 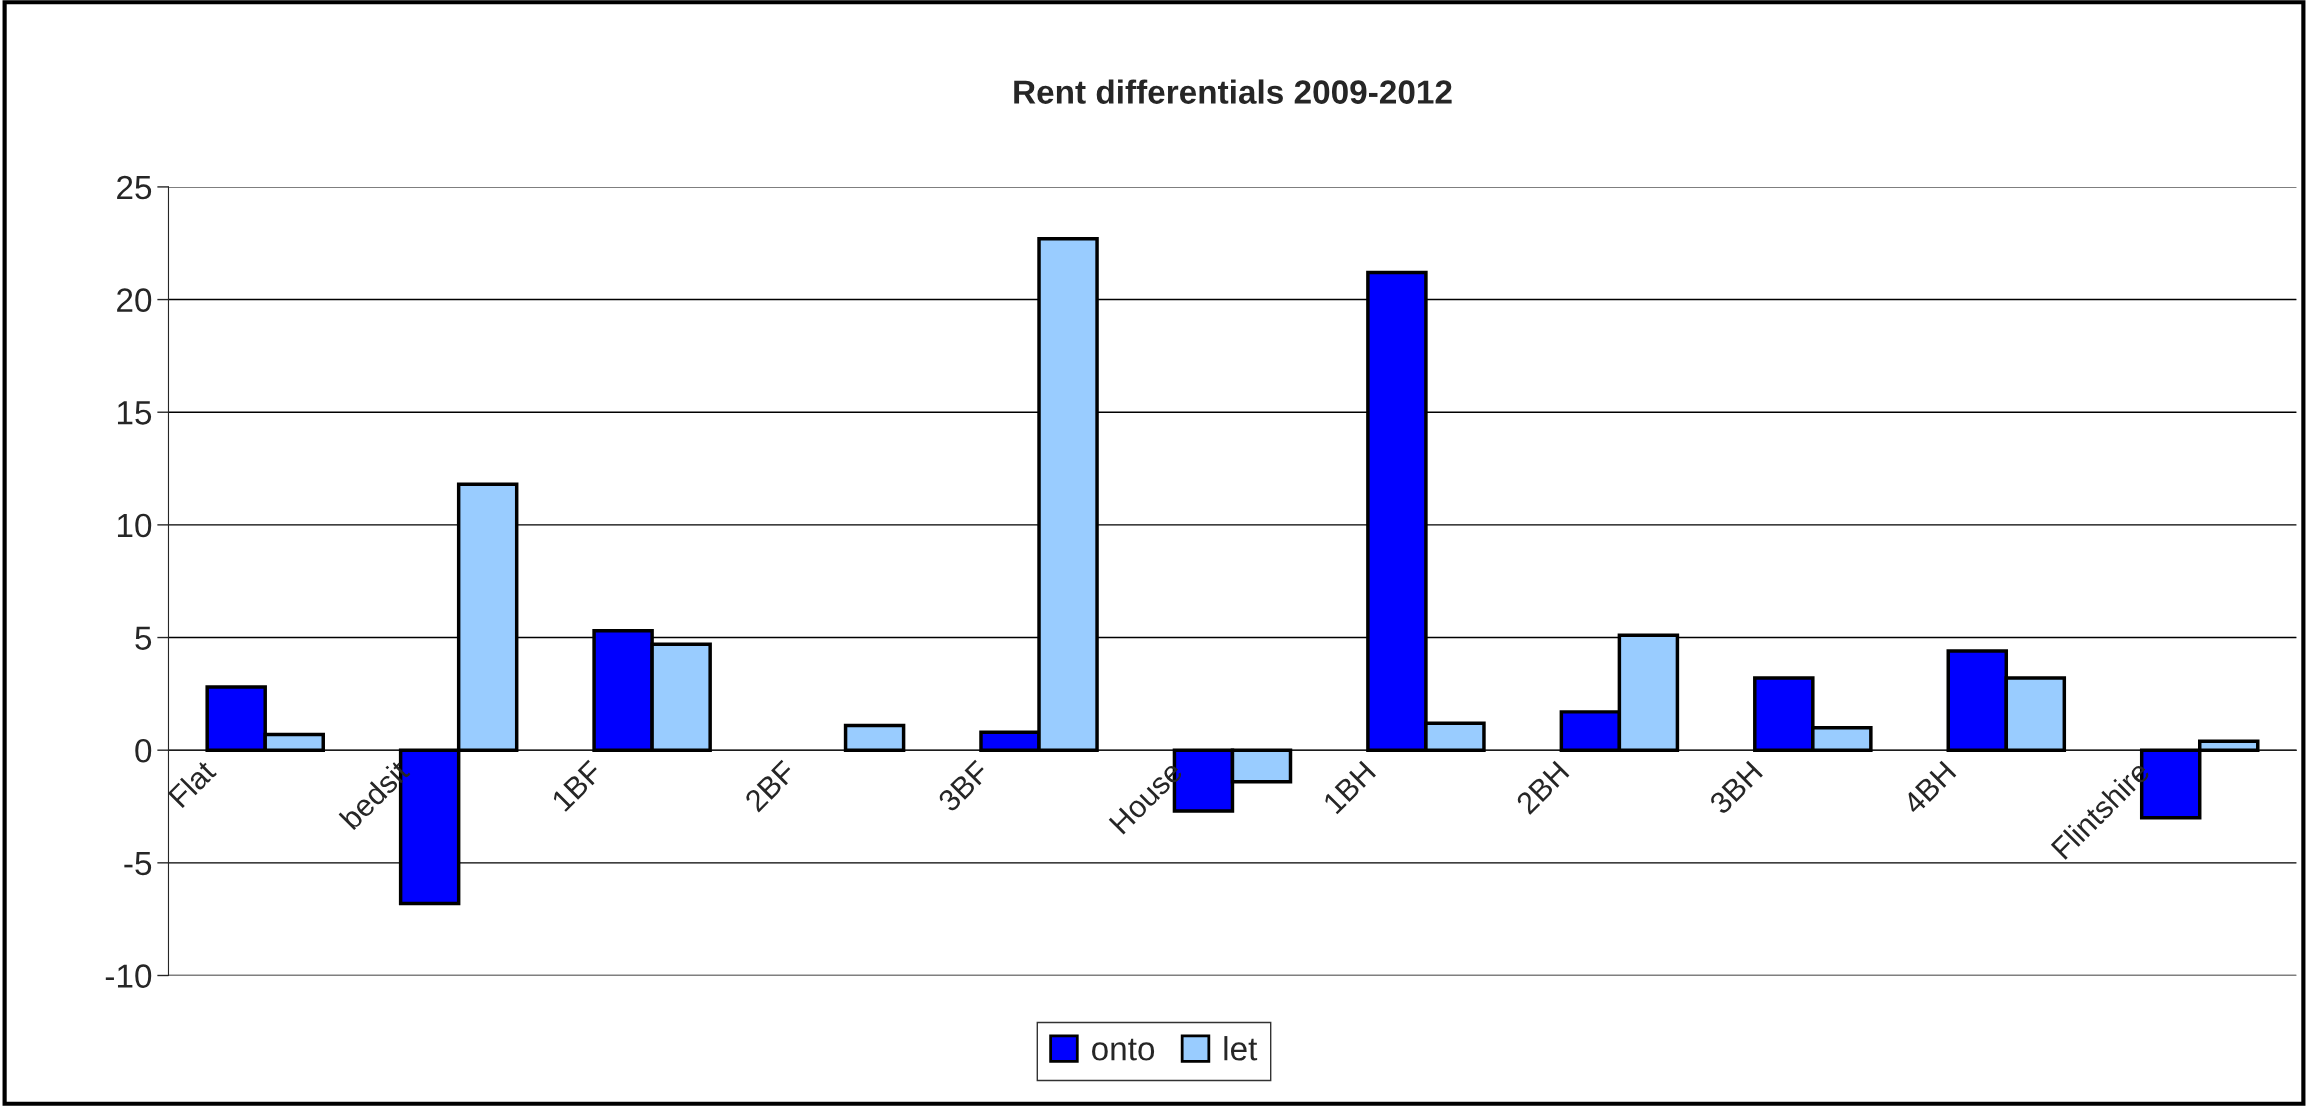 I want to click on y-tick-label: 5, so click(x=143, y=638).